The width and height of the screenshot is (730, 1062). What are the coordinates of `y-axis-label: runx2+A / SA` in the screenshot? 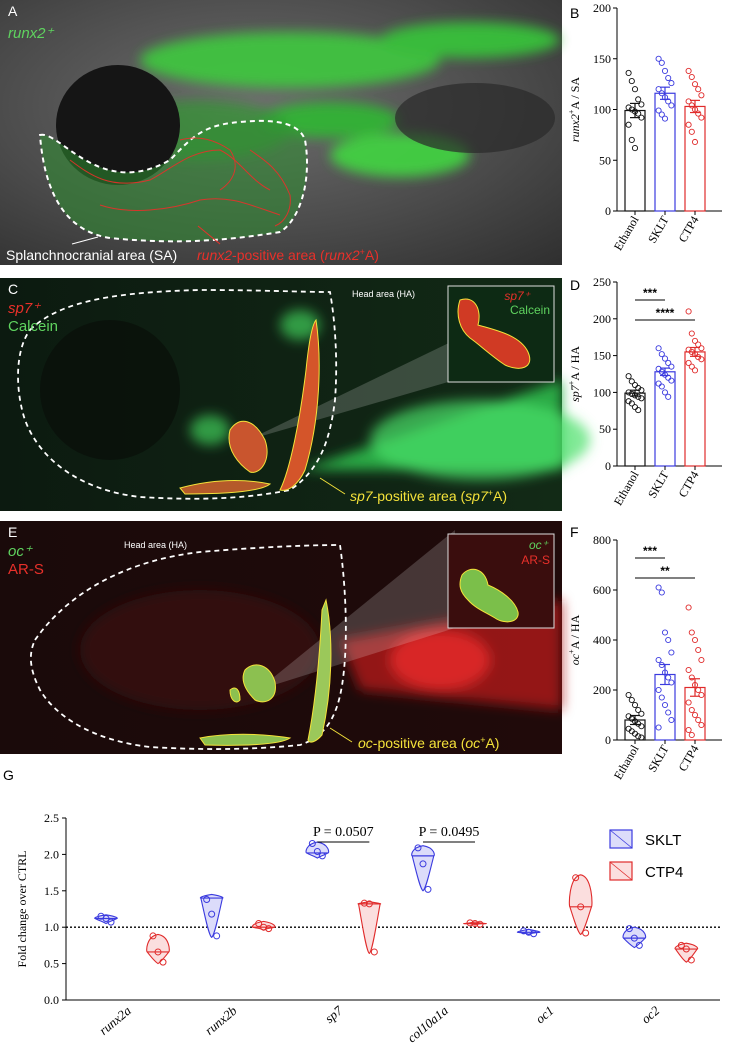 It's located at (574, 110).